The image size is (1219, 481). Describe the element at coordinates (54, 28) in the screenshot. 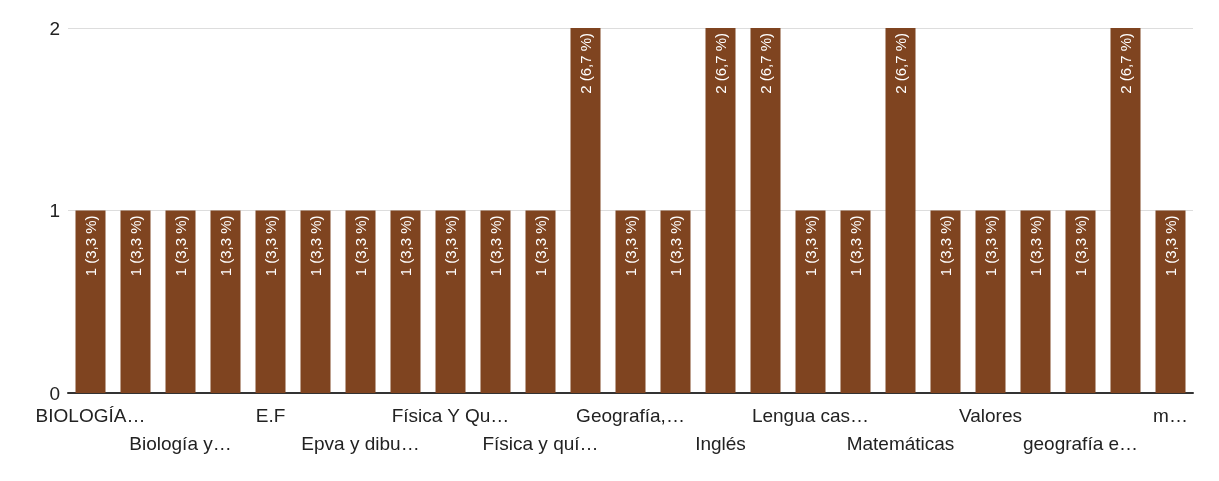

I see `y-tick-label: 2` at that location.